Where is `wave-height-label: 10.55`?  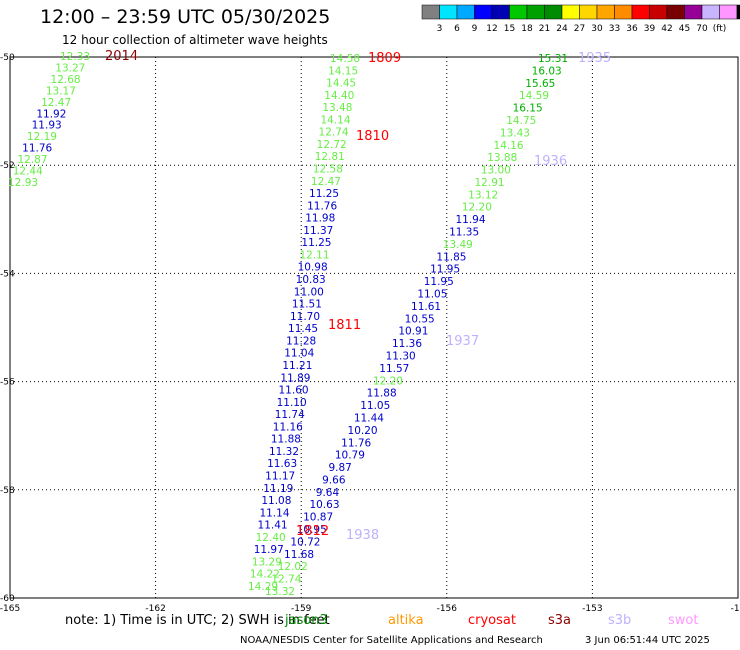
wave-height-label: 10.55 is located at coordinates (420, 319).